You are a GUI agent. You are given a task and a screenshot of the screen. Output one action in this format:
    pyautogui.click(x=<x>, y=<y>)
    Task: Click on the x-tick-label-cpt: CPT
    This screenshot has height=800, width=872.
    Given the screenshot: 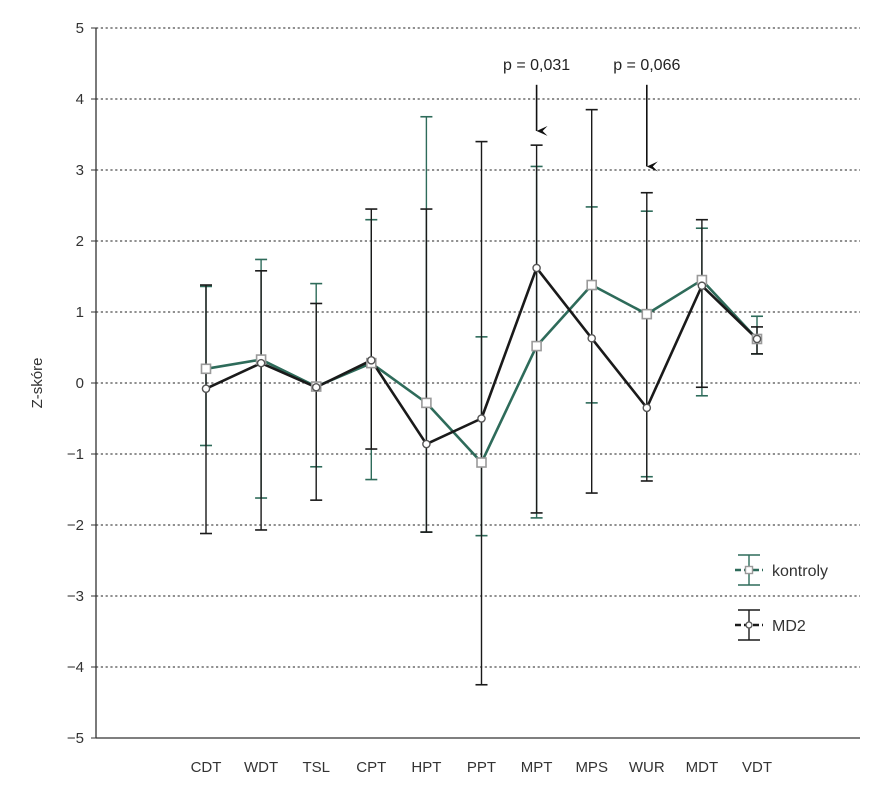 What is the action you would take?
    pyautogui.click(x=371, y=767)
    